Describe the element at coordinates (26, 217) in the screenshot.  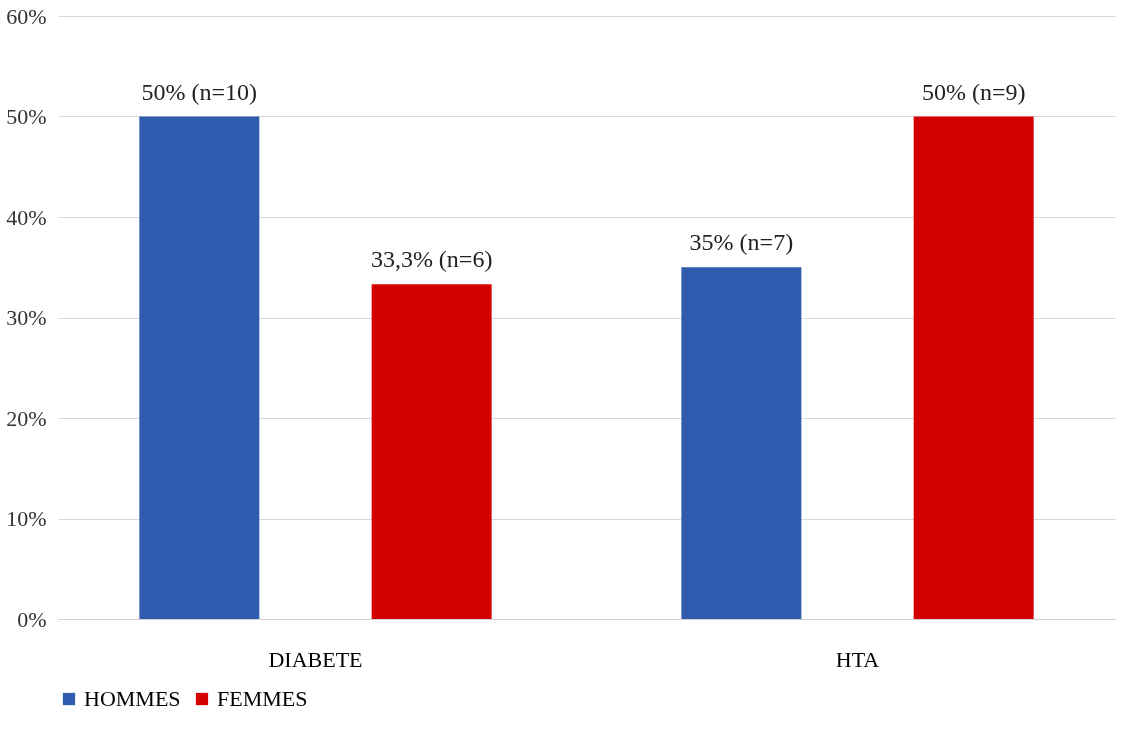
I see `y-tick-label: 40%` at that location.